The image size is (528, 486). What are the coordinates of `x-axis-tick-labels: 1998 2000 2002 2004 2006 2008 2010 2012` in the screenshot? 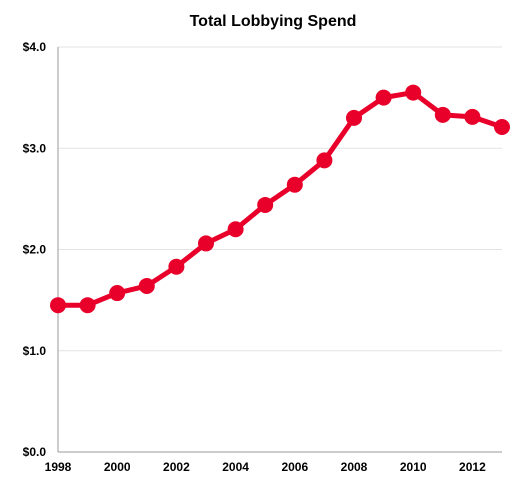 It's located at (265, 467).